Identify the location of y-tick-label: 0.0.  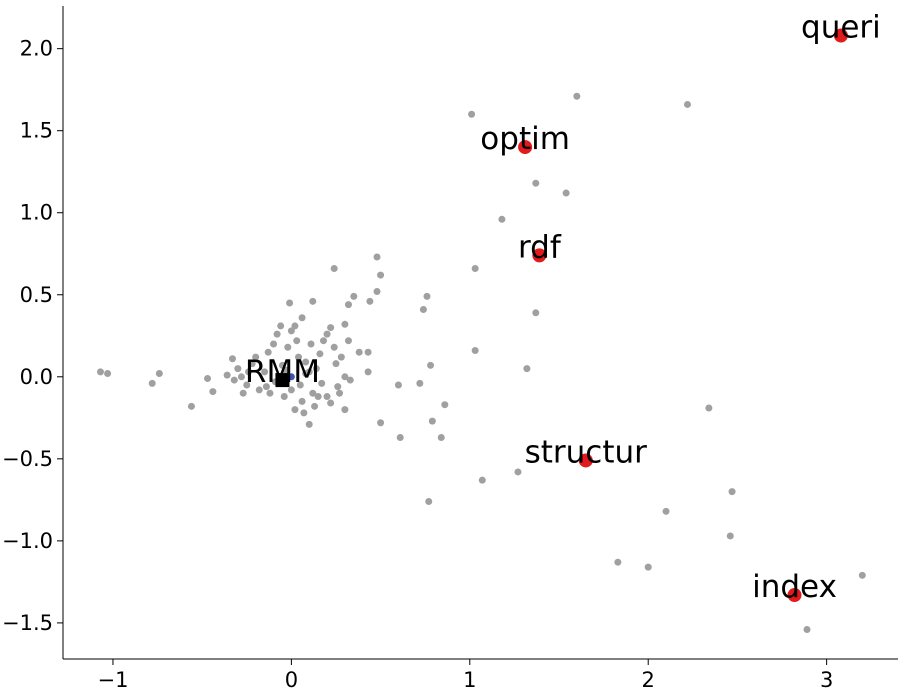
(36, 377).